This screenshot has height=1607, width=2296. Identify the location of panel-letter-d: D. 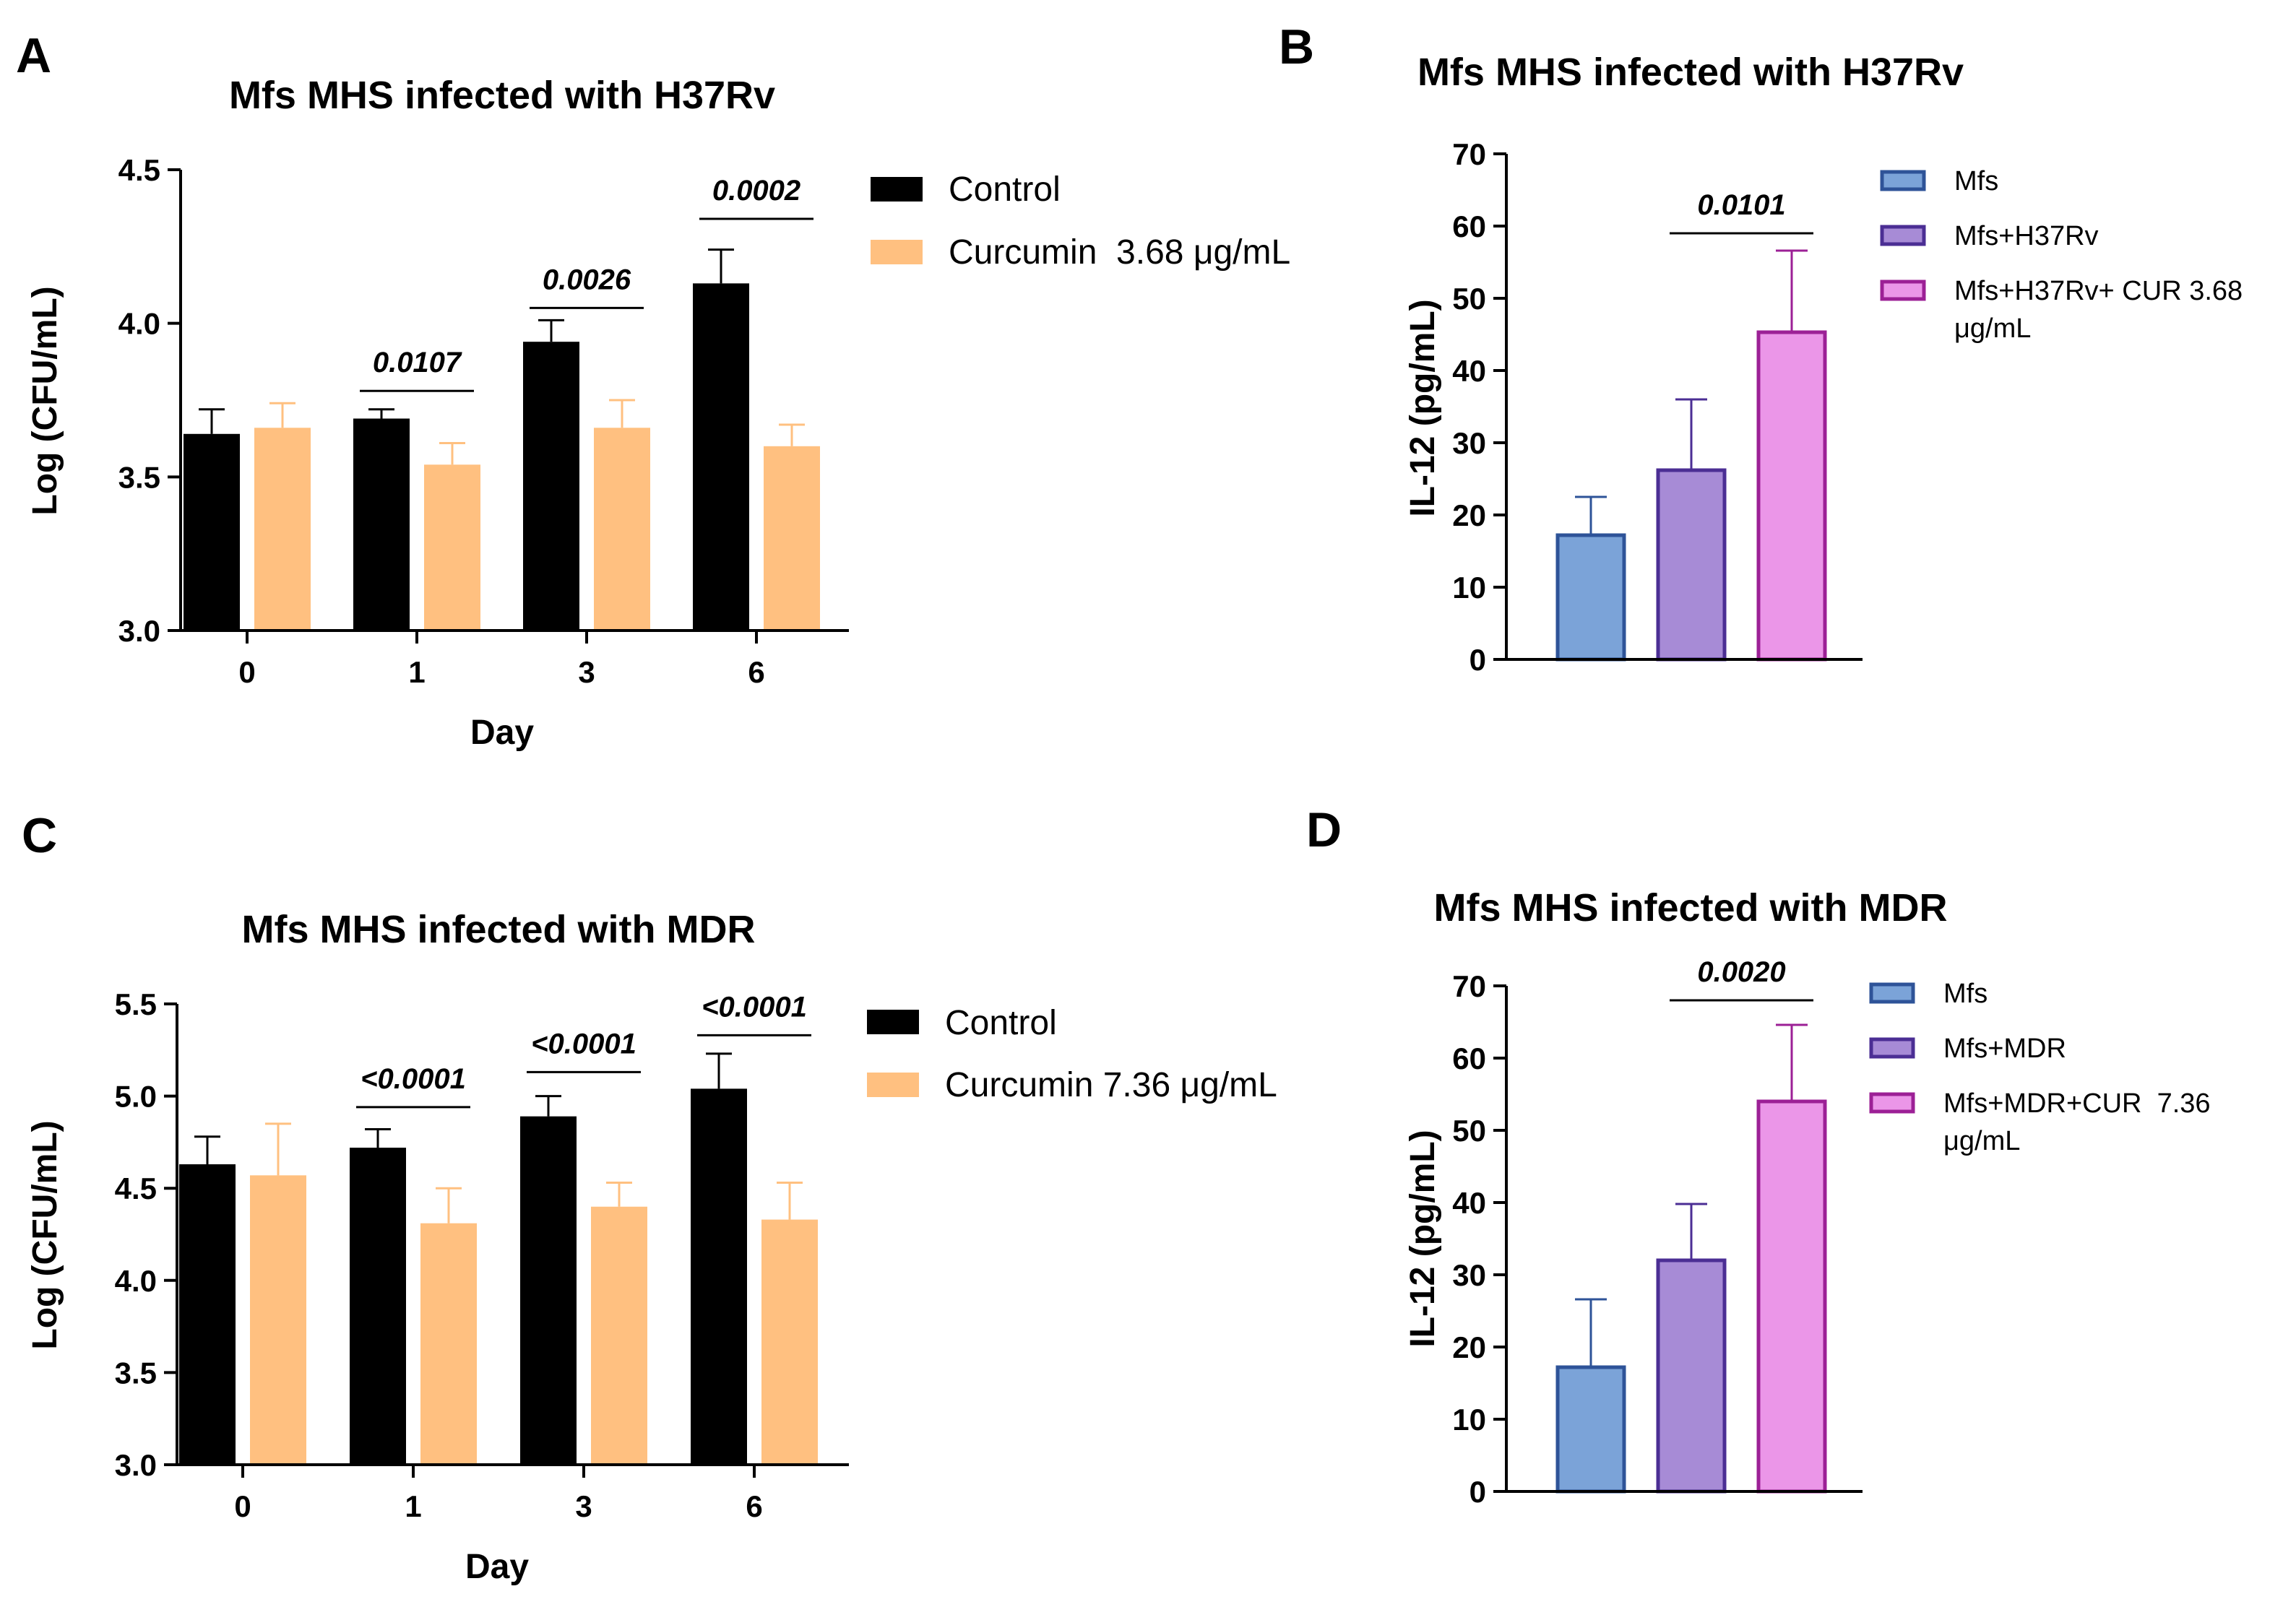
(1324, 829).